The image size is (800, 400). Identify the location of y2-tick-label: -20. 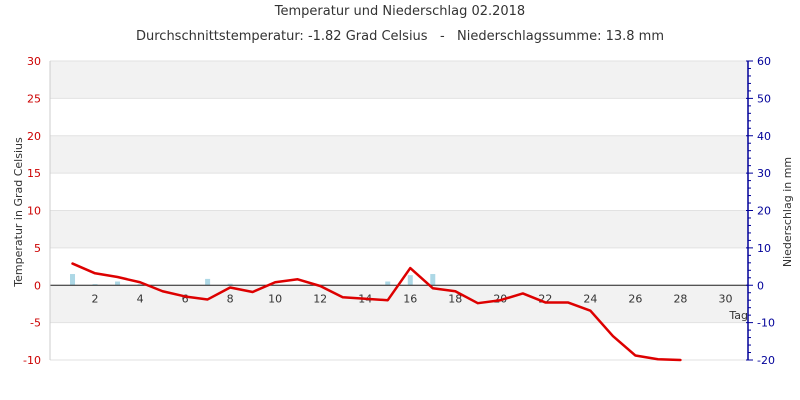
(766, 360).